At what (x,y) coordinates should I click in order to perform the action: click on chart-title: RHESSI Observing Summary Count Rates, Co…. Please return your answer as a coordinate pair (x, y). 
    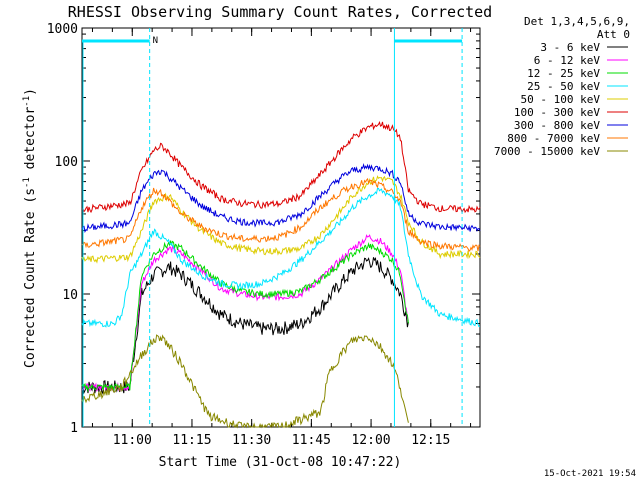
    Looking at the image, I should click on (280, 12).